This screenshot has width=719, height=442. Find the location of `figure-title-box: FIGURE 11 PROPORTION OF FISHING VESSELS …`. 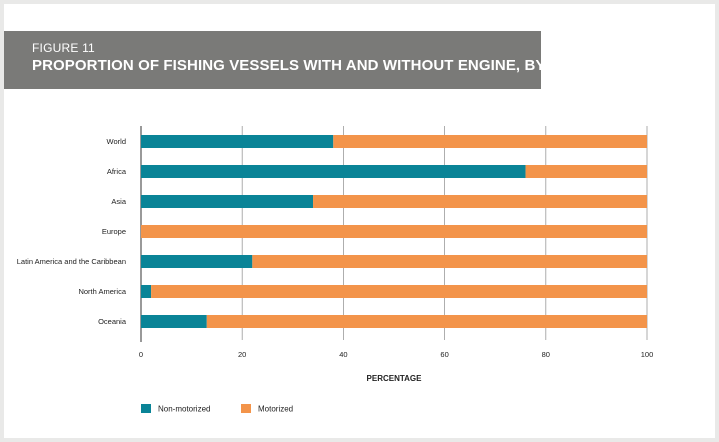

figure-title-box: FIGURE 11 PROPORTION OF FISHING VESSELS … is located at coordinates (327, 60).